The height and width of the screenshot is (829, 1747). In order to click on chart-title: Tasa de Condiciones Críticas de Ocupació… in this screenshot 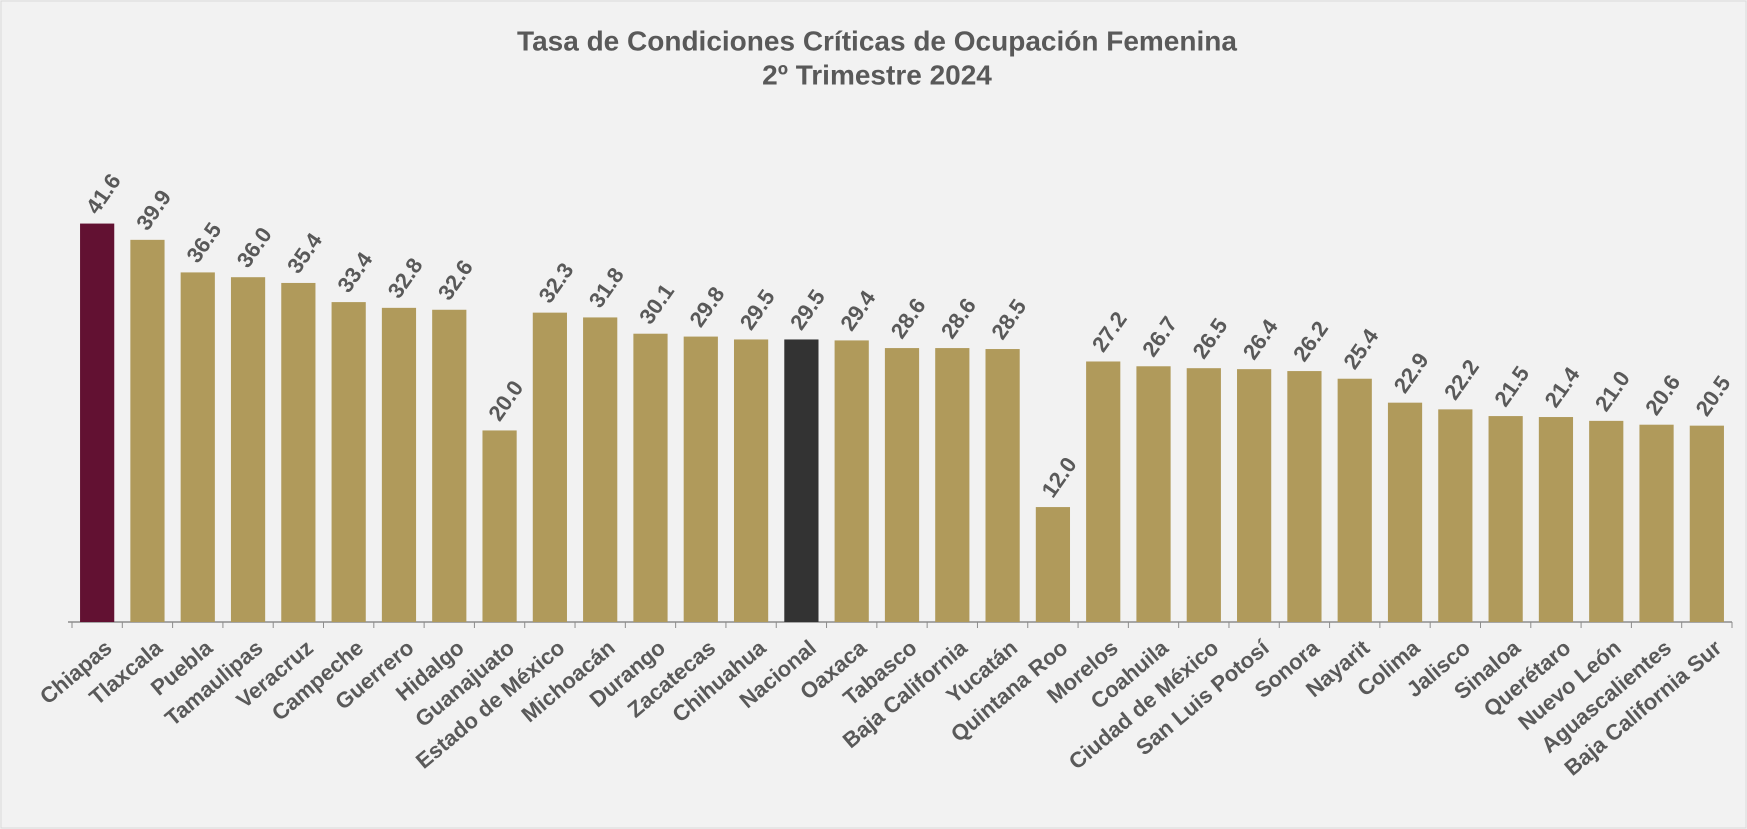, I will do `click(877, 40)`.